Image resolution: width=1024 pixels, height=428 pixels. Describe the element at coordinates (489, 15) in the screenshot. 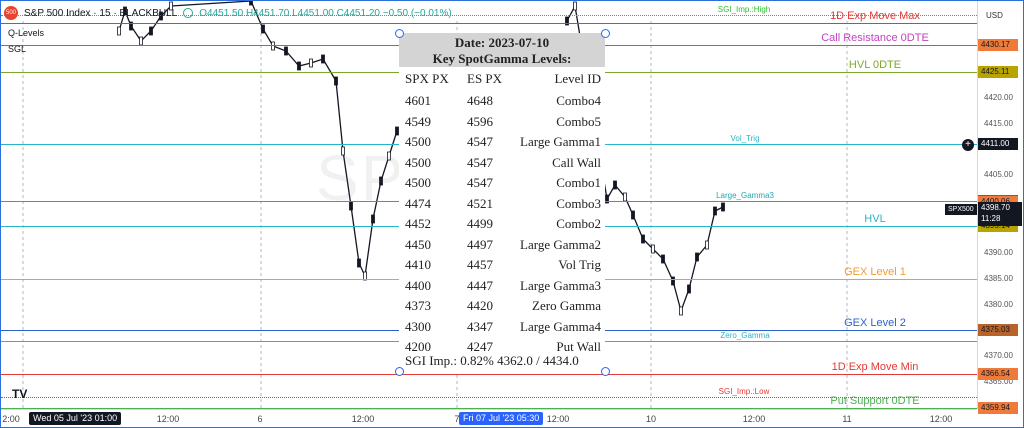

I see `level-line-sgi-high` at that location.